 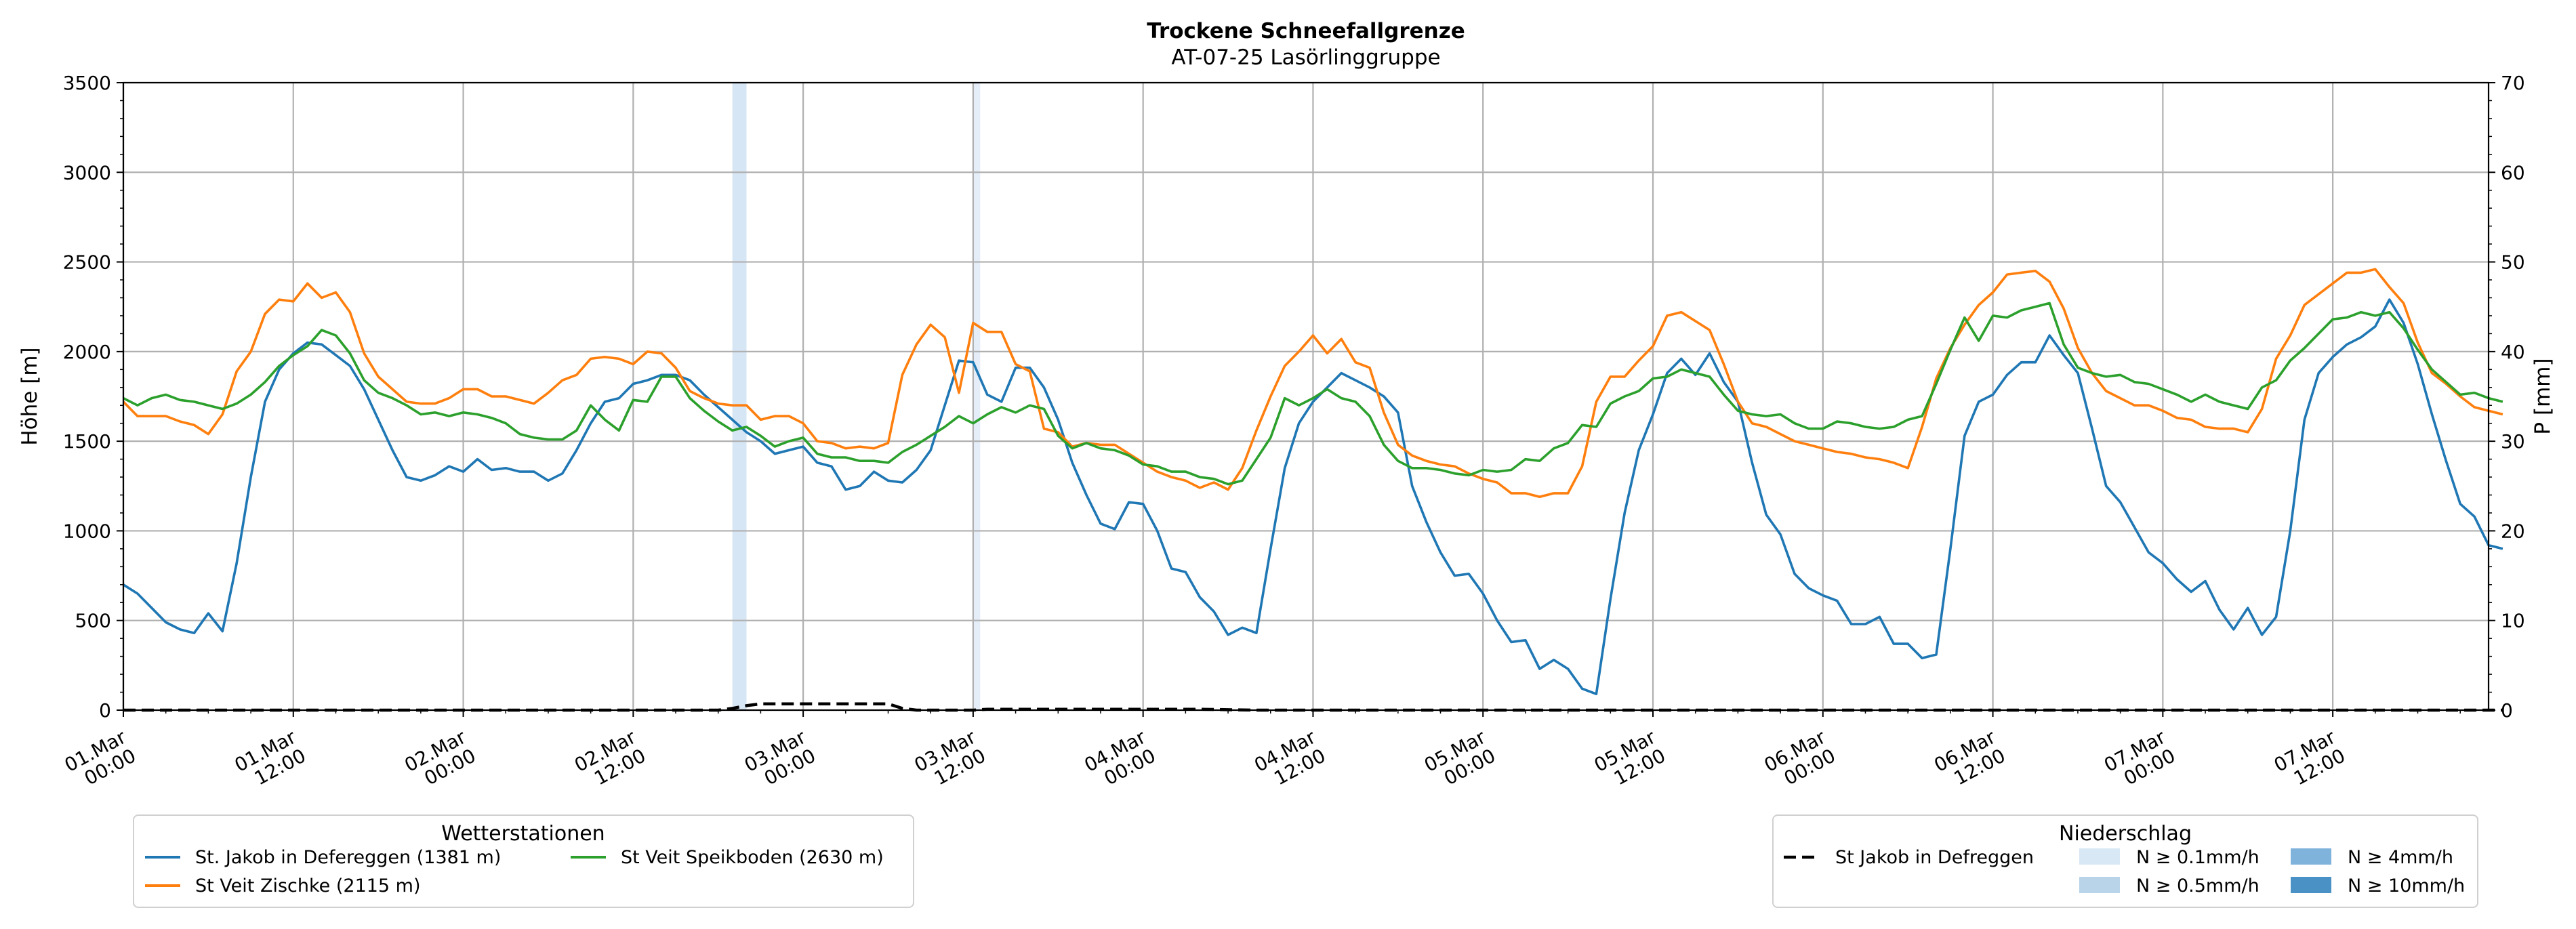 What do you see at coordinates (2126, 834) in the screenshot?
I see `legend-title: Niederschlag` at bounding box center [2126, 834].